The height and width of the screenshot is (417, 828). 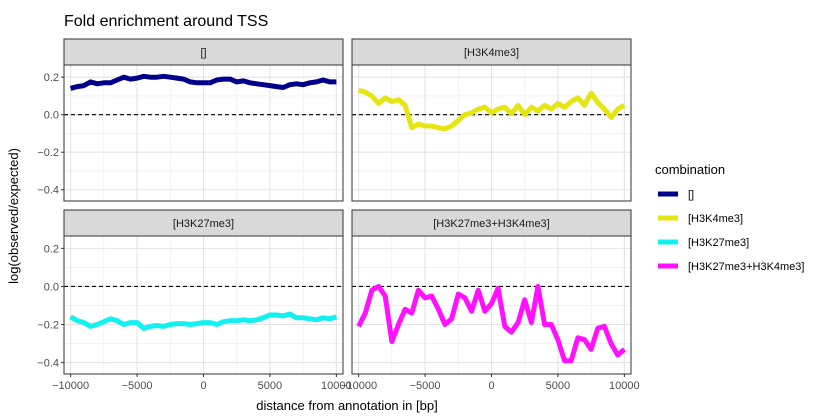 What do you see at coordinates (718, 243) in the screenshot?
I see `legend-label: [H3K27me3]` at bounding box center [718, 243].